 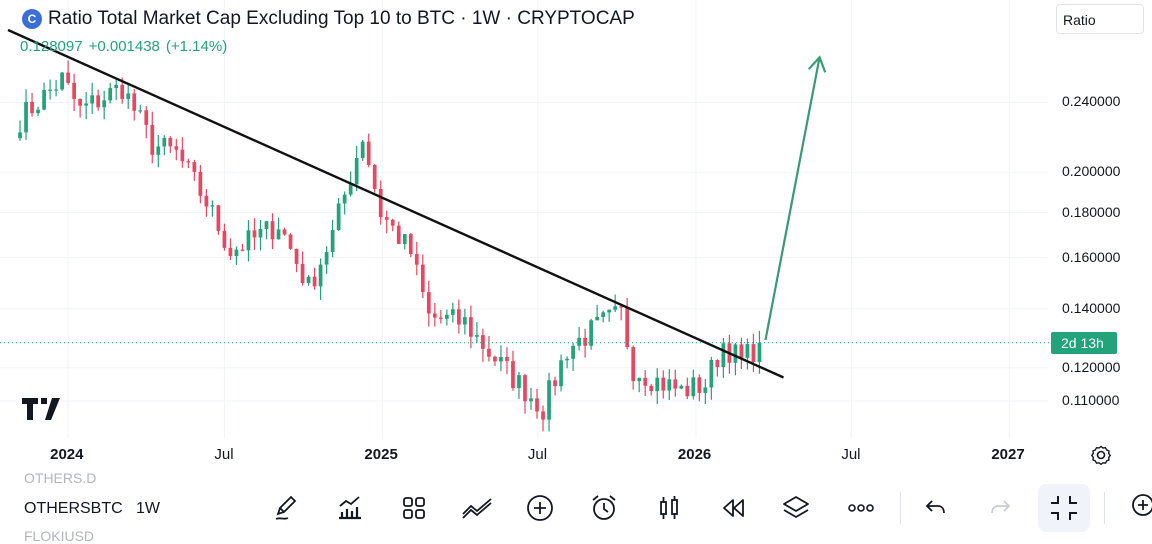 I want to click on alarm-icon, so click(x=604, y=508).